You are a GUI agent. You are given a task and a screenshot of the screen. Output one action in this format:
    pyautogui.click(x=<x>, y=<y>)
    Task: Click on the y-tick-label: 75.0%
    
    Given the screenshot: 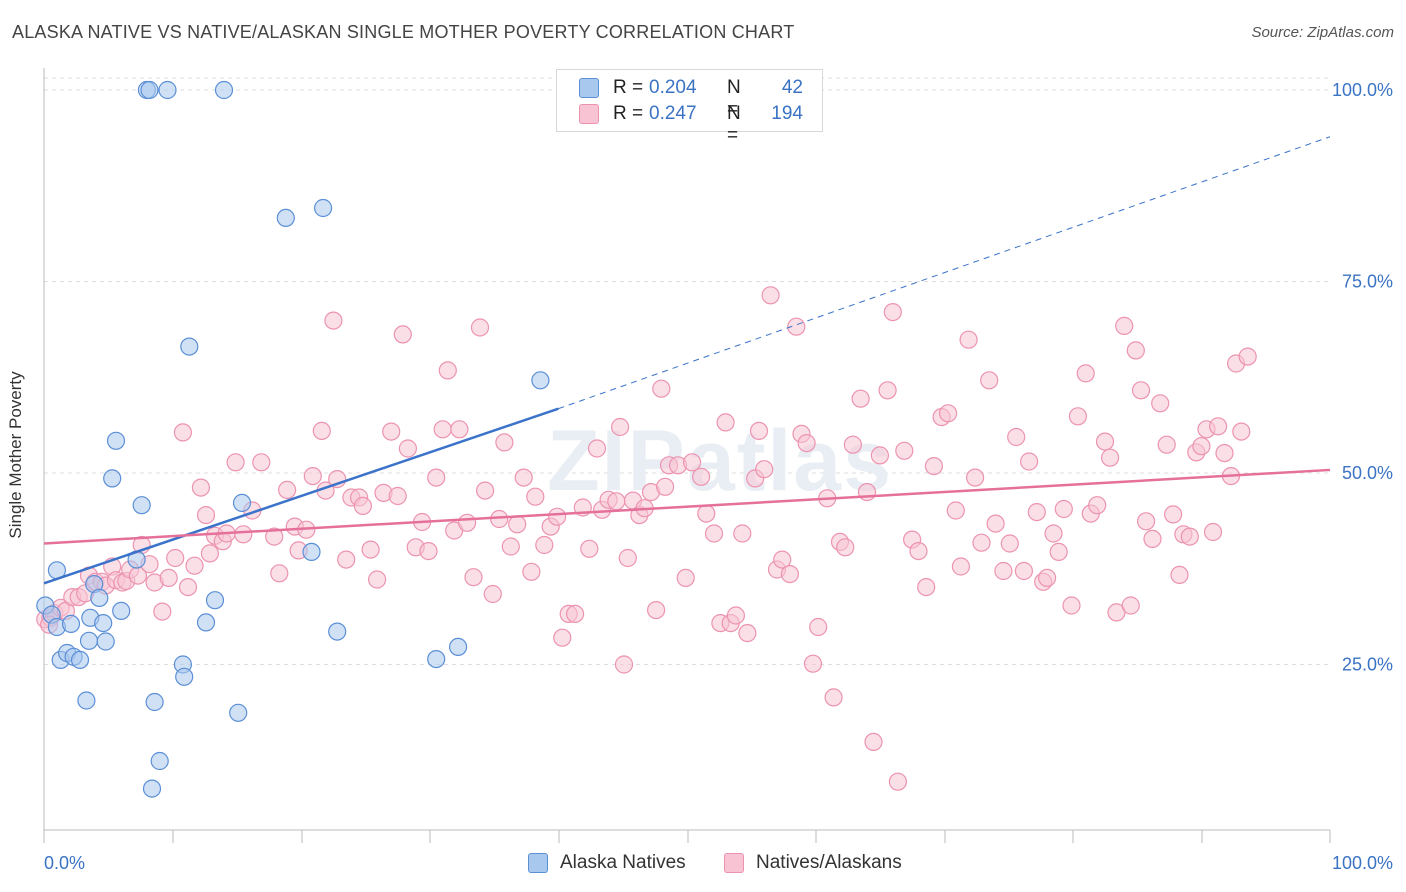 What is the action you would take?
    pyautogui.click(x=1367, y=282)
    